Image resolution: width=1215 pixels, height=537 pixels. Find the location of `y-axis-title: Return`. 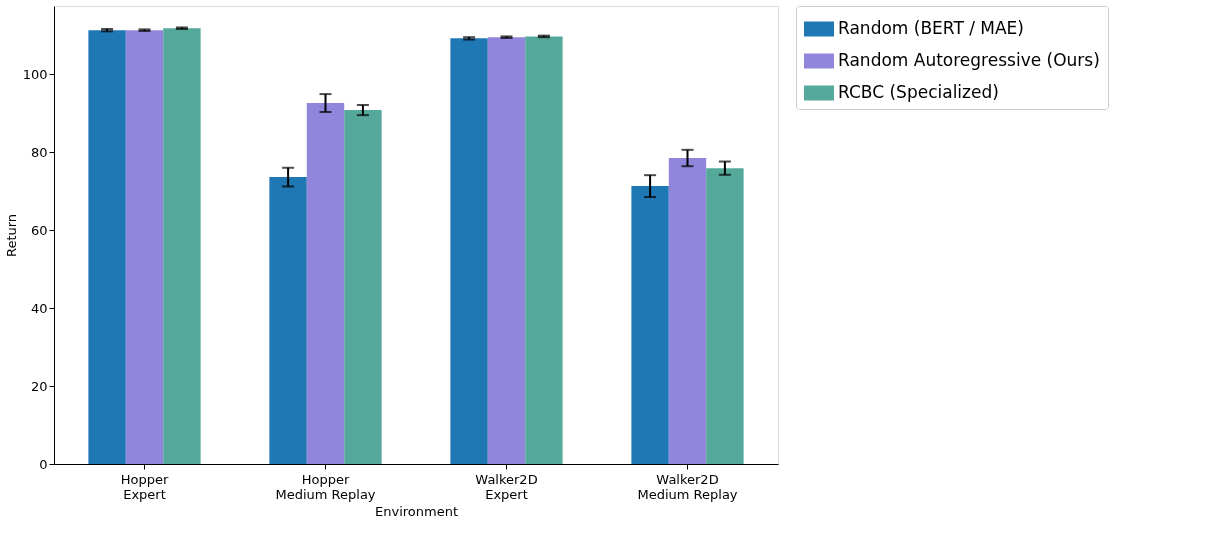

y-axis-title: Return is located at coordinates (11, 235).